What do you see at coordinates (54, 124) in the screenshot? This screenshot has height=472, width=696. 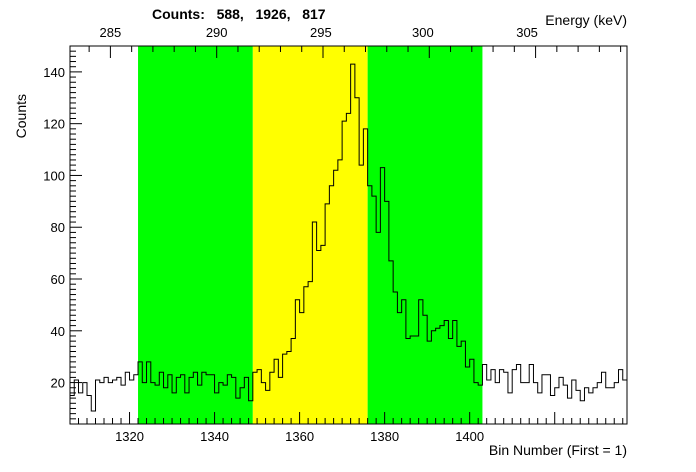 I see `y-tick-label: 120` at bounding box center [54, 124].